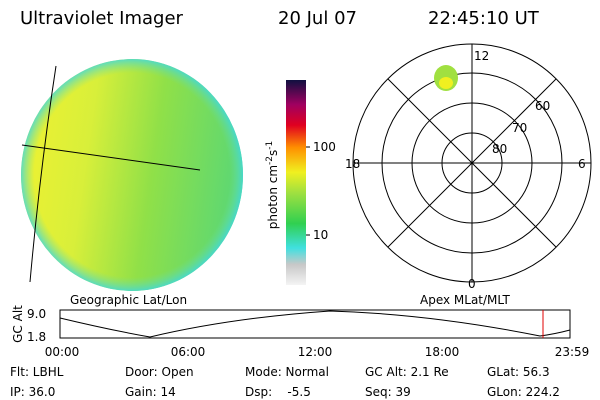 This screenshot has height=400, width=600. What do you see at coordinates (442, 352) in the screenshot?
I see `orbit-xtick: 18:00` at bounding box center [442, 352].